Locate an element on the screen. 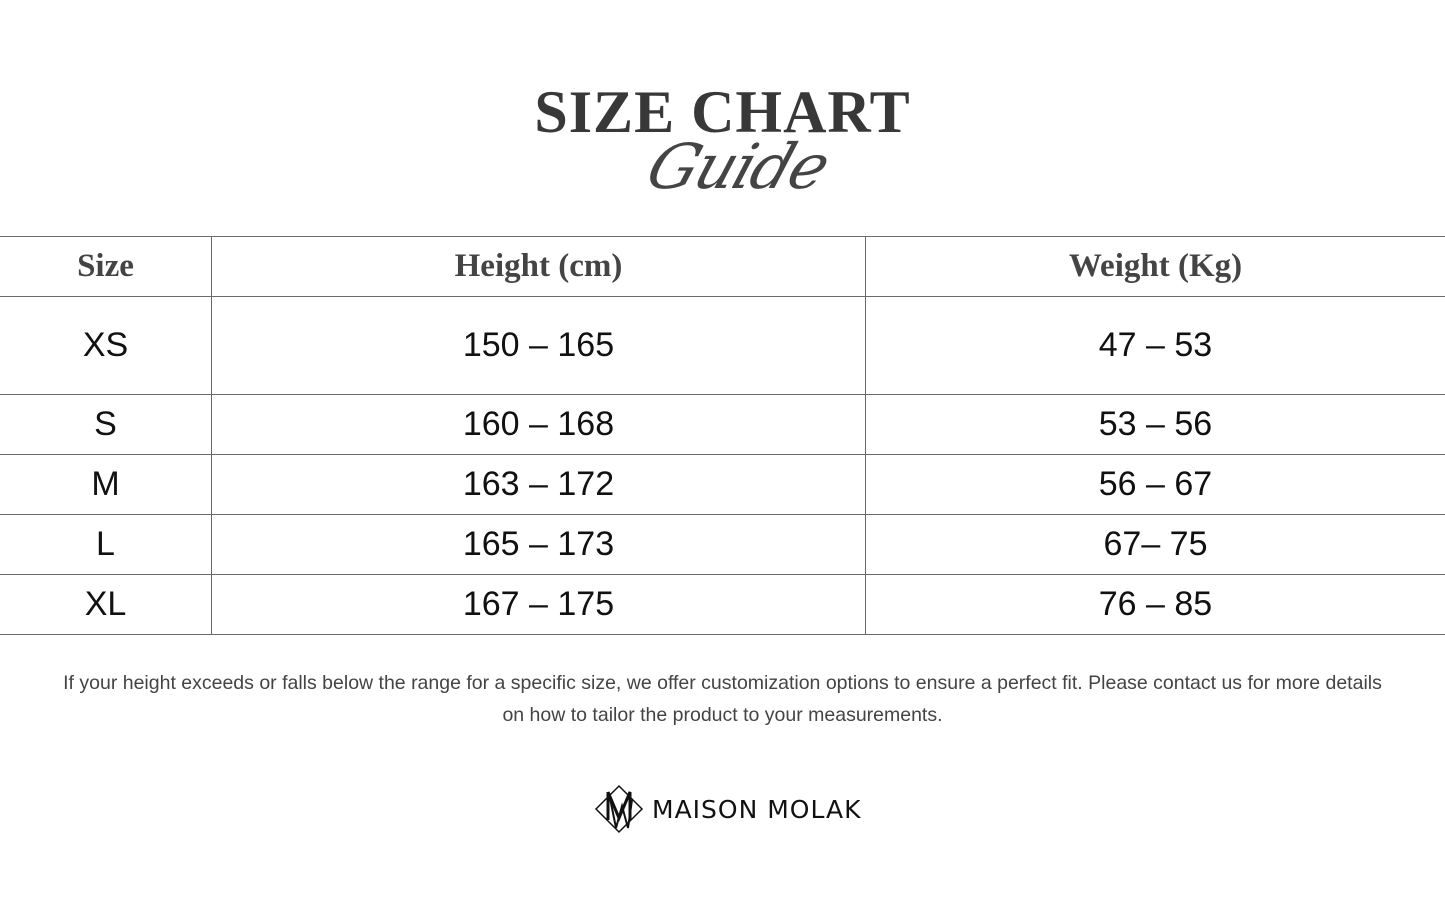 This screenshot has width=1445, height=903. table-row: XL 167 – 175 76 – 85 is located at coordinates (722, 604).